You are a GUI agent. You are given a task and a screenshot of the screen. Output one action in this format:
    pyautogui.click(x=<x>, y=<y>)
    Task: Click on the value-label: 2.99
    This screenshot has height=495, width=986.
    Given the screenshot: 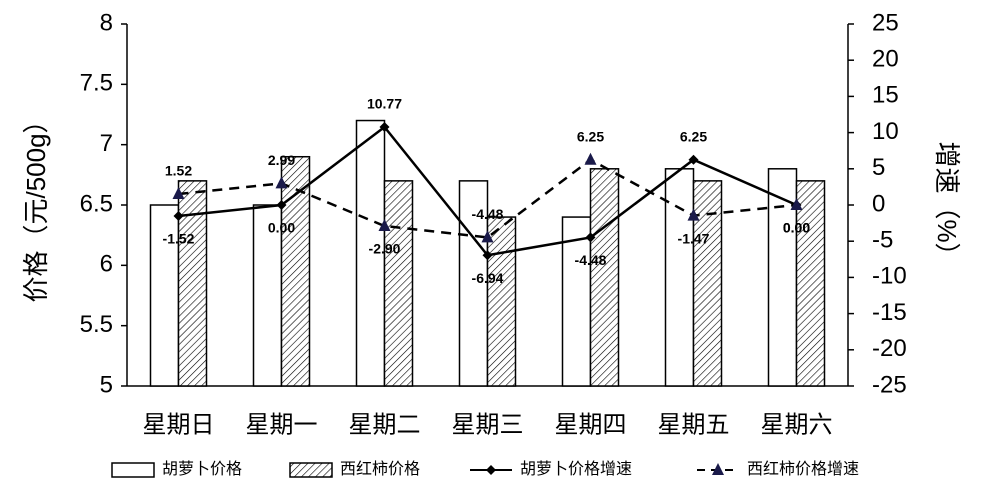 What is the action you would take?
    pyautogui.click(x=281, y=160)
    